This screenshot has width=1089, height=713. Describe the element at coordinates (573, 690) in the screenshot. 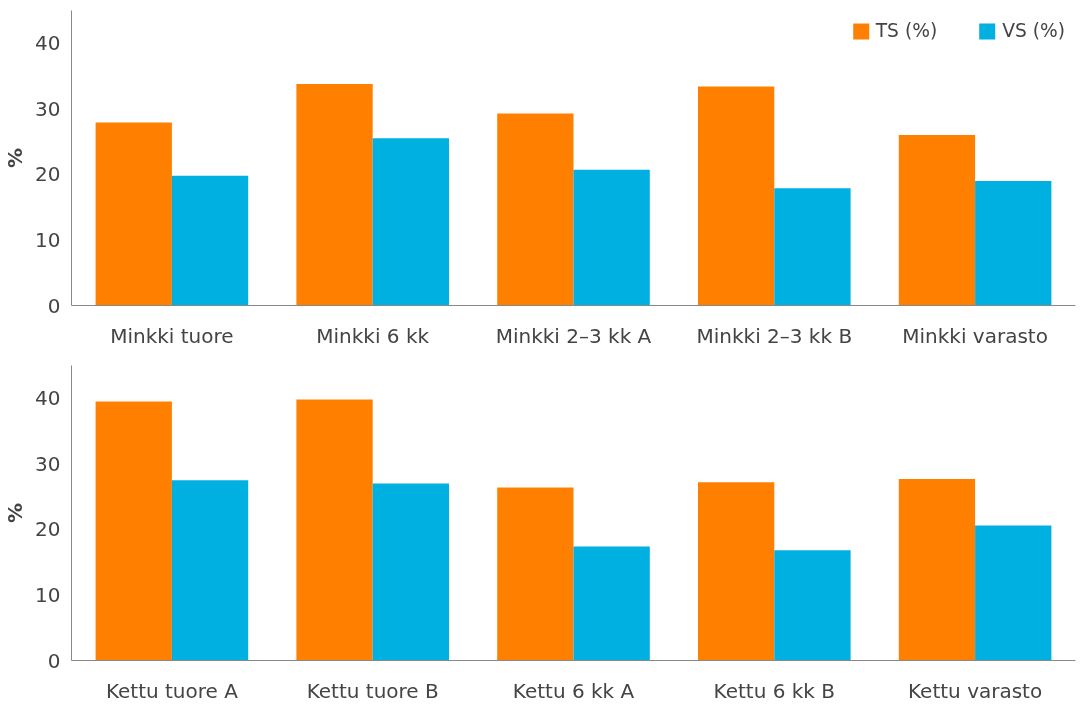

I see `x-tick-label: Kettu 6 kk A` at that location.